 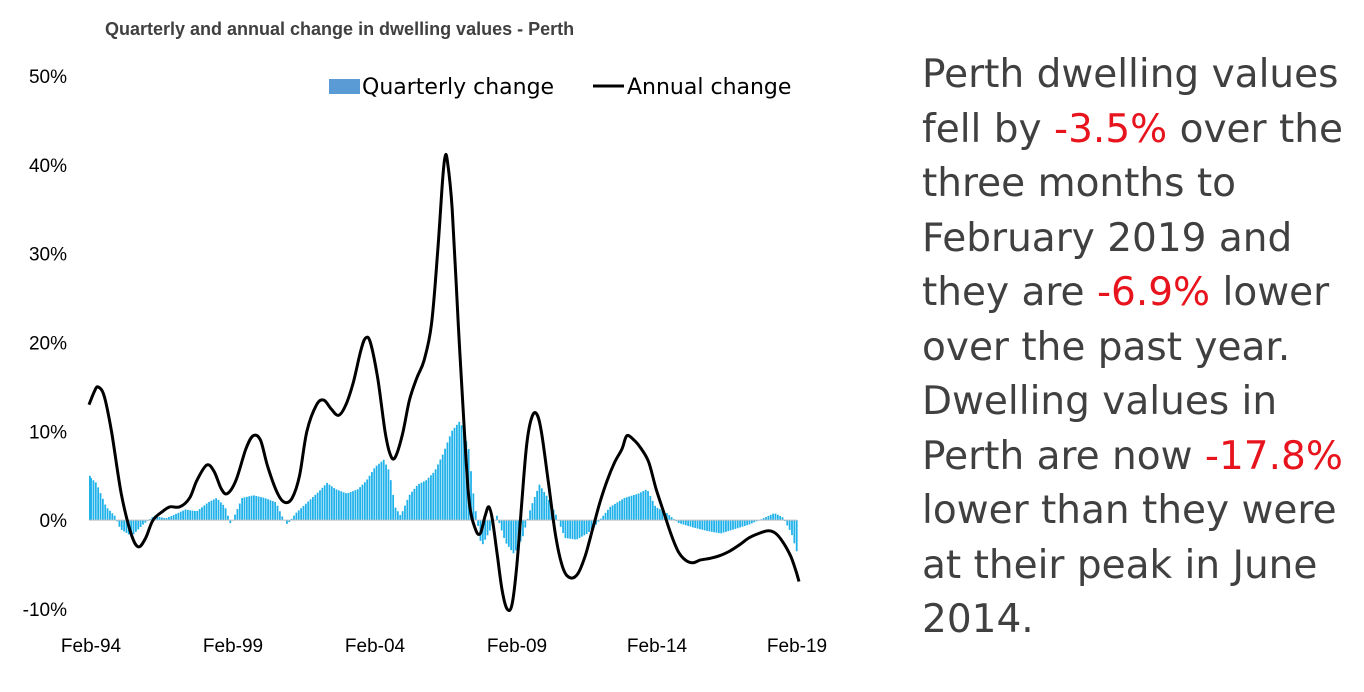 I want to click on legend-annual-label: Annual change, so click(x=709, y=87).